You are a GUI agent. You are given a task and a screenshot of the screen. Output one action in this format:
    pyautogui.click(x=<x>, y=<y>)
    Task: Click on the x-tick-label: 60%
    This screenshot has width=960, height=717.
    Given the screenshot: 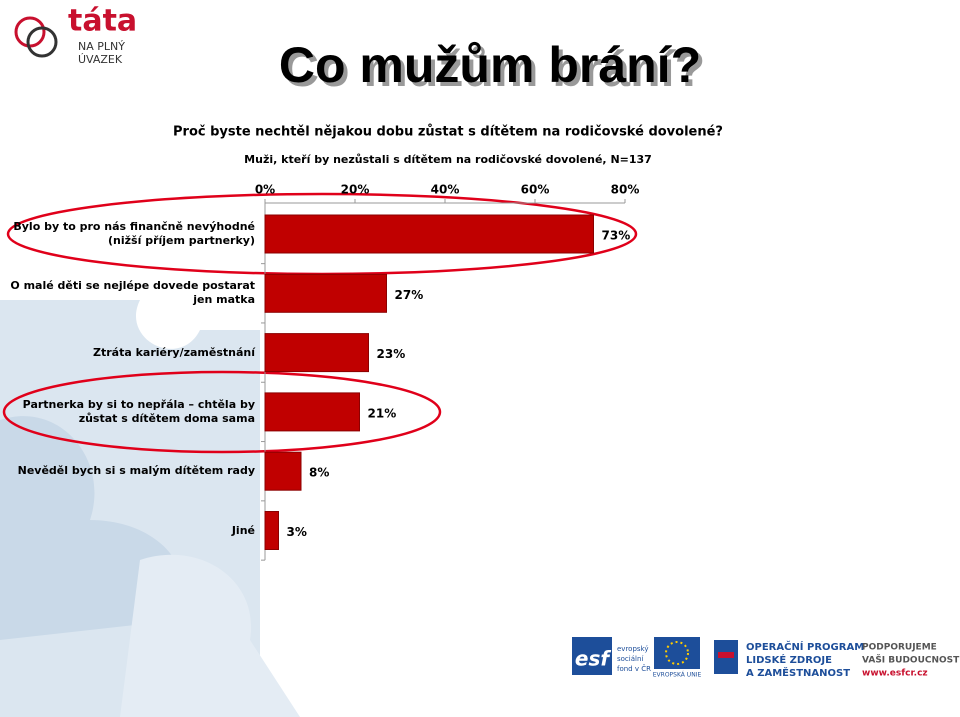 What is the action you would take?
    pyautogui.click(x=535, y=190)
    